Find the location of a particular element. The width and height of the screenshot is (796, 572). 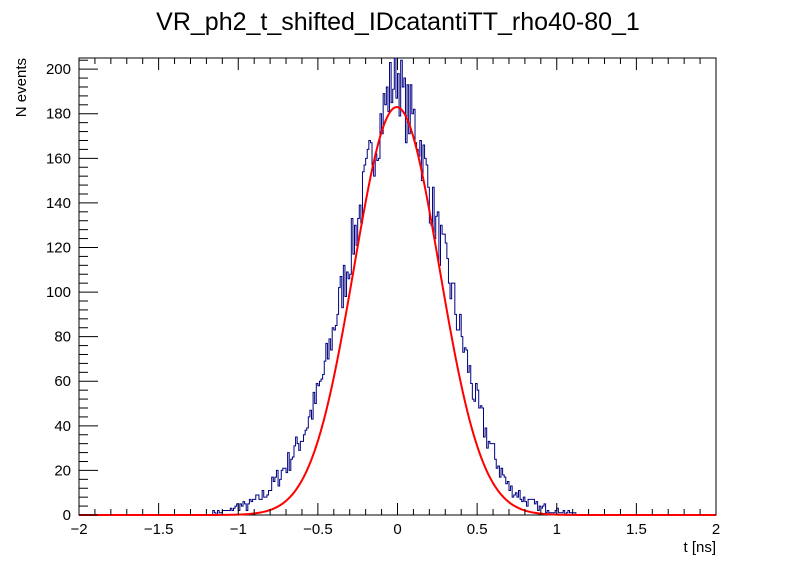

x-tick-label: −1 is located at coordinates (238, 529).